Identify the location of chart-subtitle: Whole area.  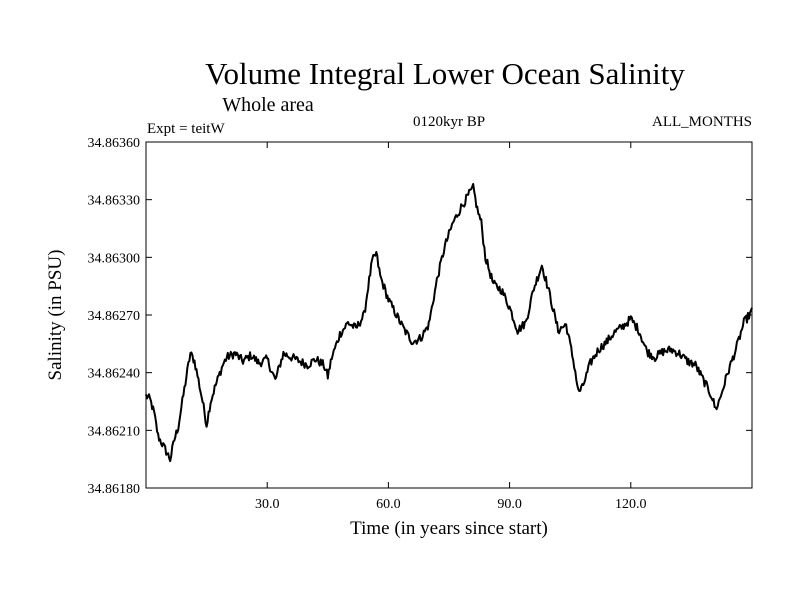
(268, 105).